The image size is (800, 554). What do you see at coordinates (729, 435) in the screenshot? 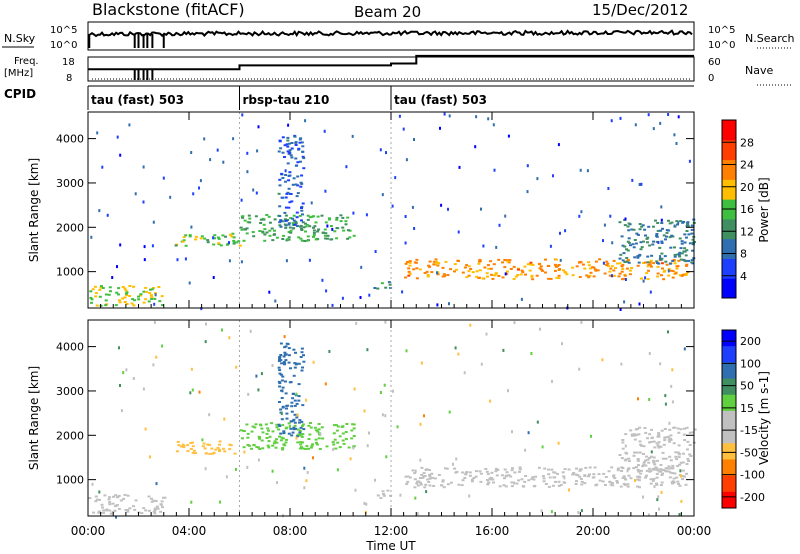
I see `velocity-colorbar-segment` at bounding box center [729, 435].